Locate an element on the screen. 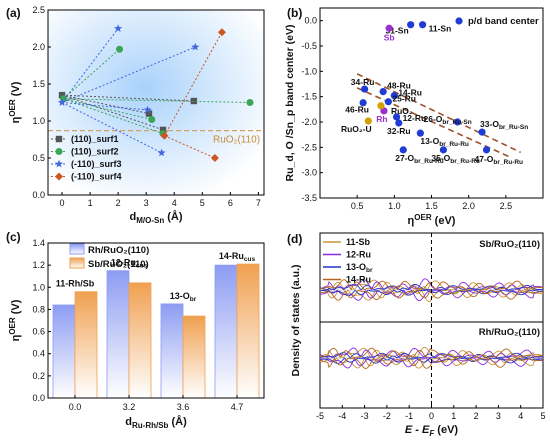 The image size is (550, 447). x-tick-label: -5 is located at coordinates (320, 416).